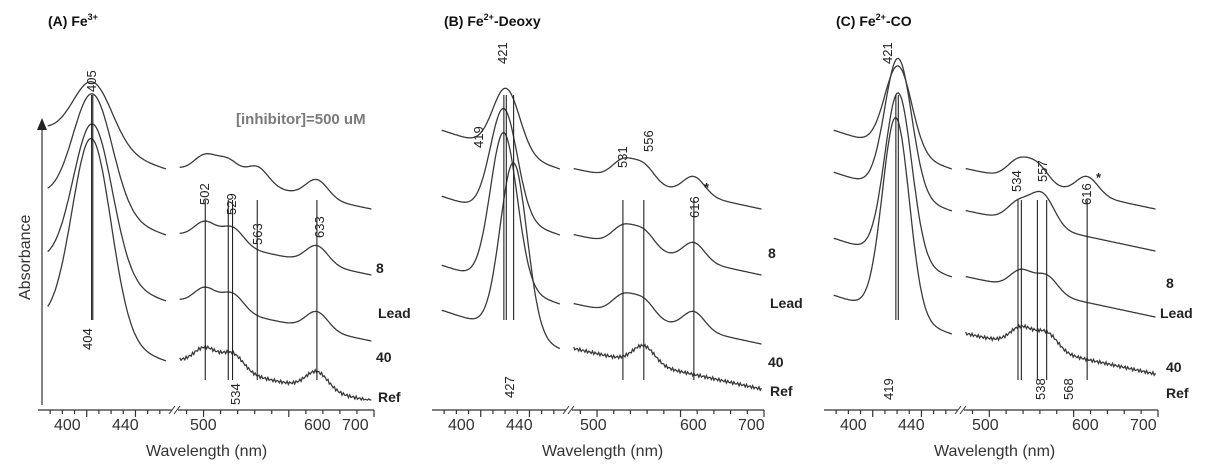 The image size is (1206, 468). Describe the element at coordinates (785, 322) in the screenshot. I see `panel-b-series-labels: 8 Lead 40 Ref` at that location.